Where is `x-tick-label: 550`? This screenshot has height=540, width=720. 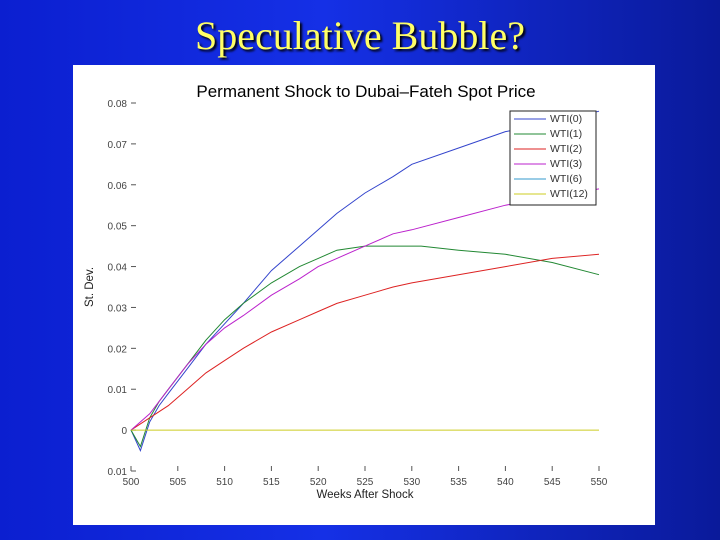
x-tick-label: 550 is located at coordinates (599, 482).